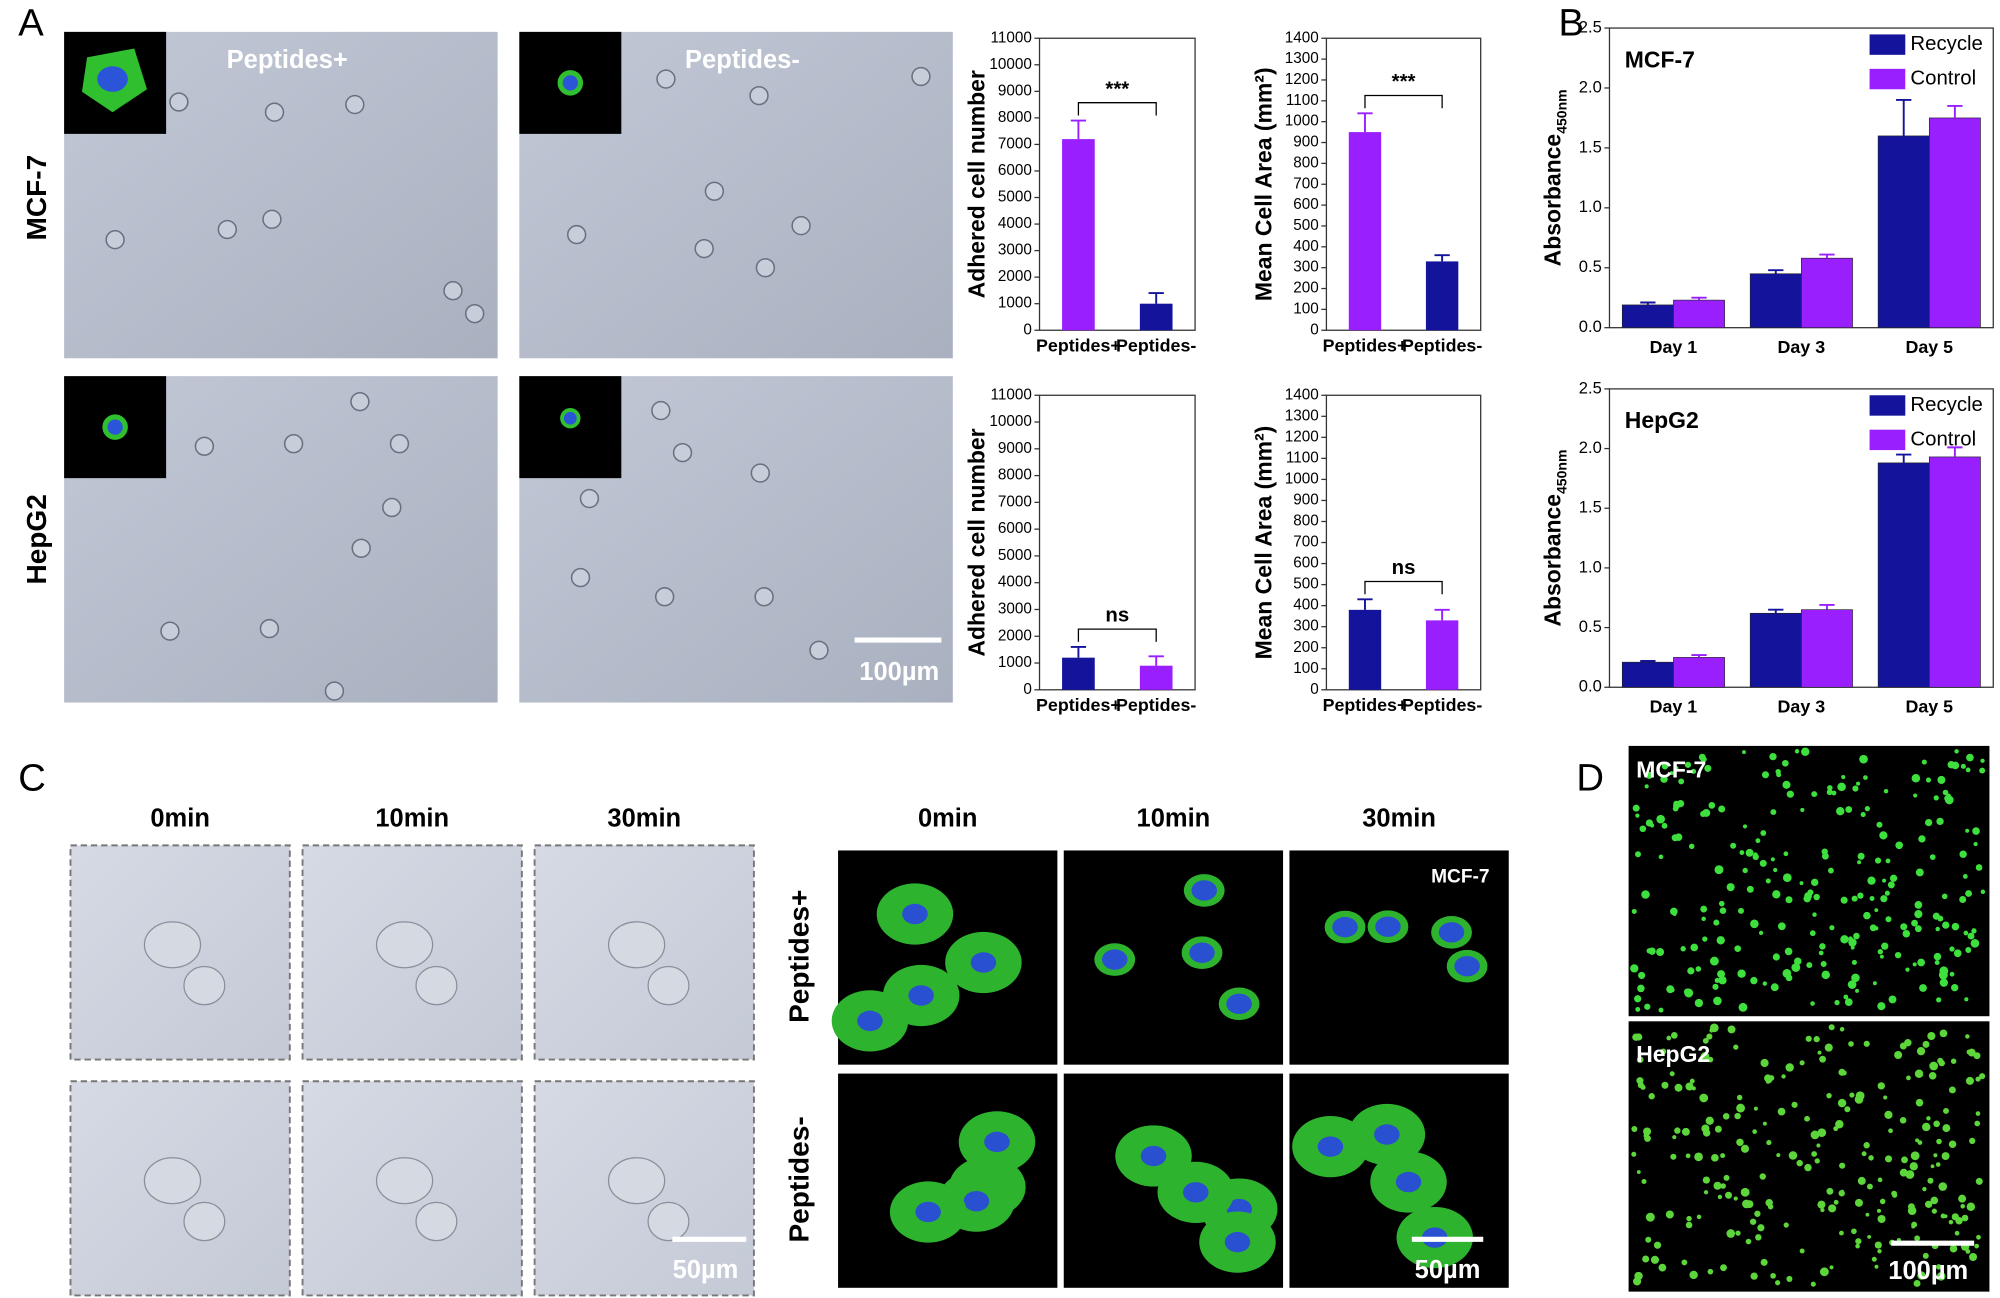 The width and height of the screenshot is (2000, 1298). Describe the element at coordinates (1306, 162) in the screenshot. I see `y-tick-label: 800` at that location.